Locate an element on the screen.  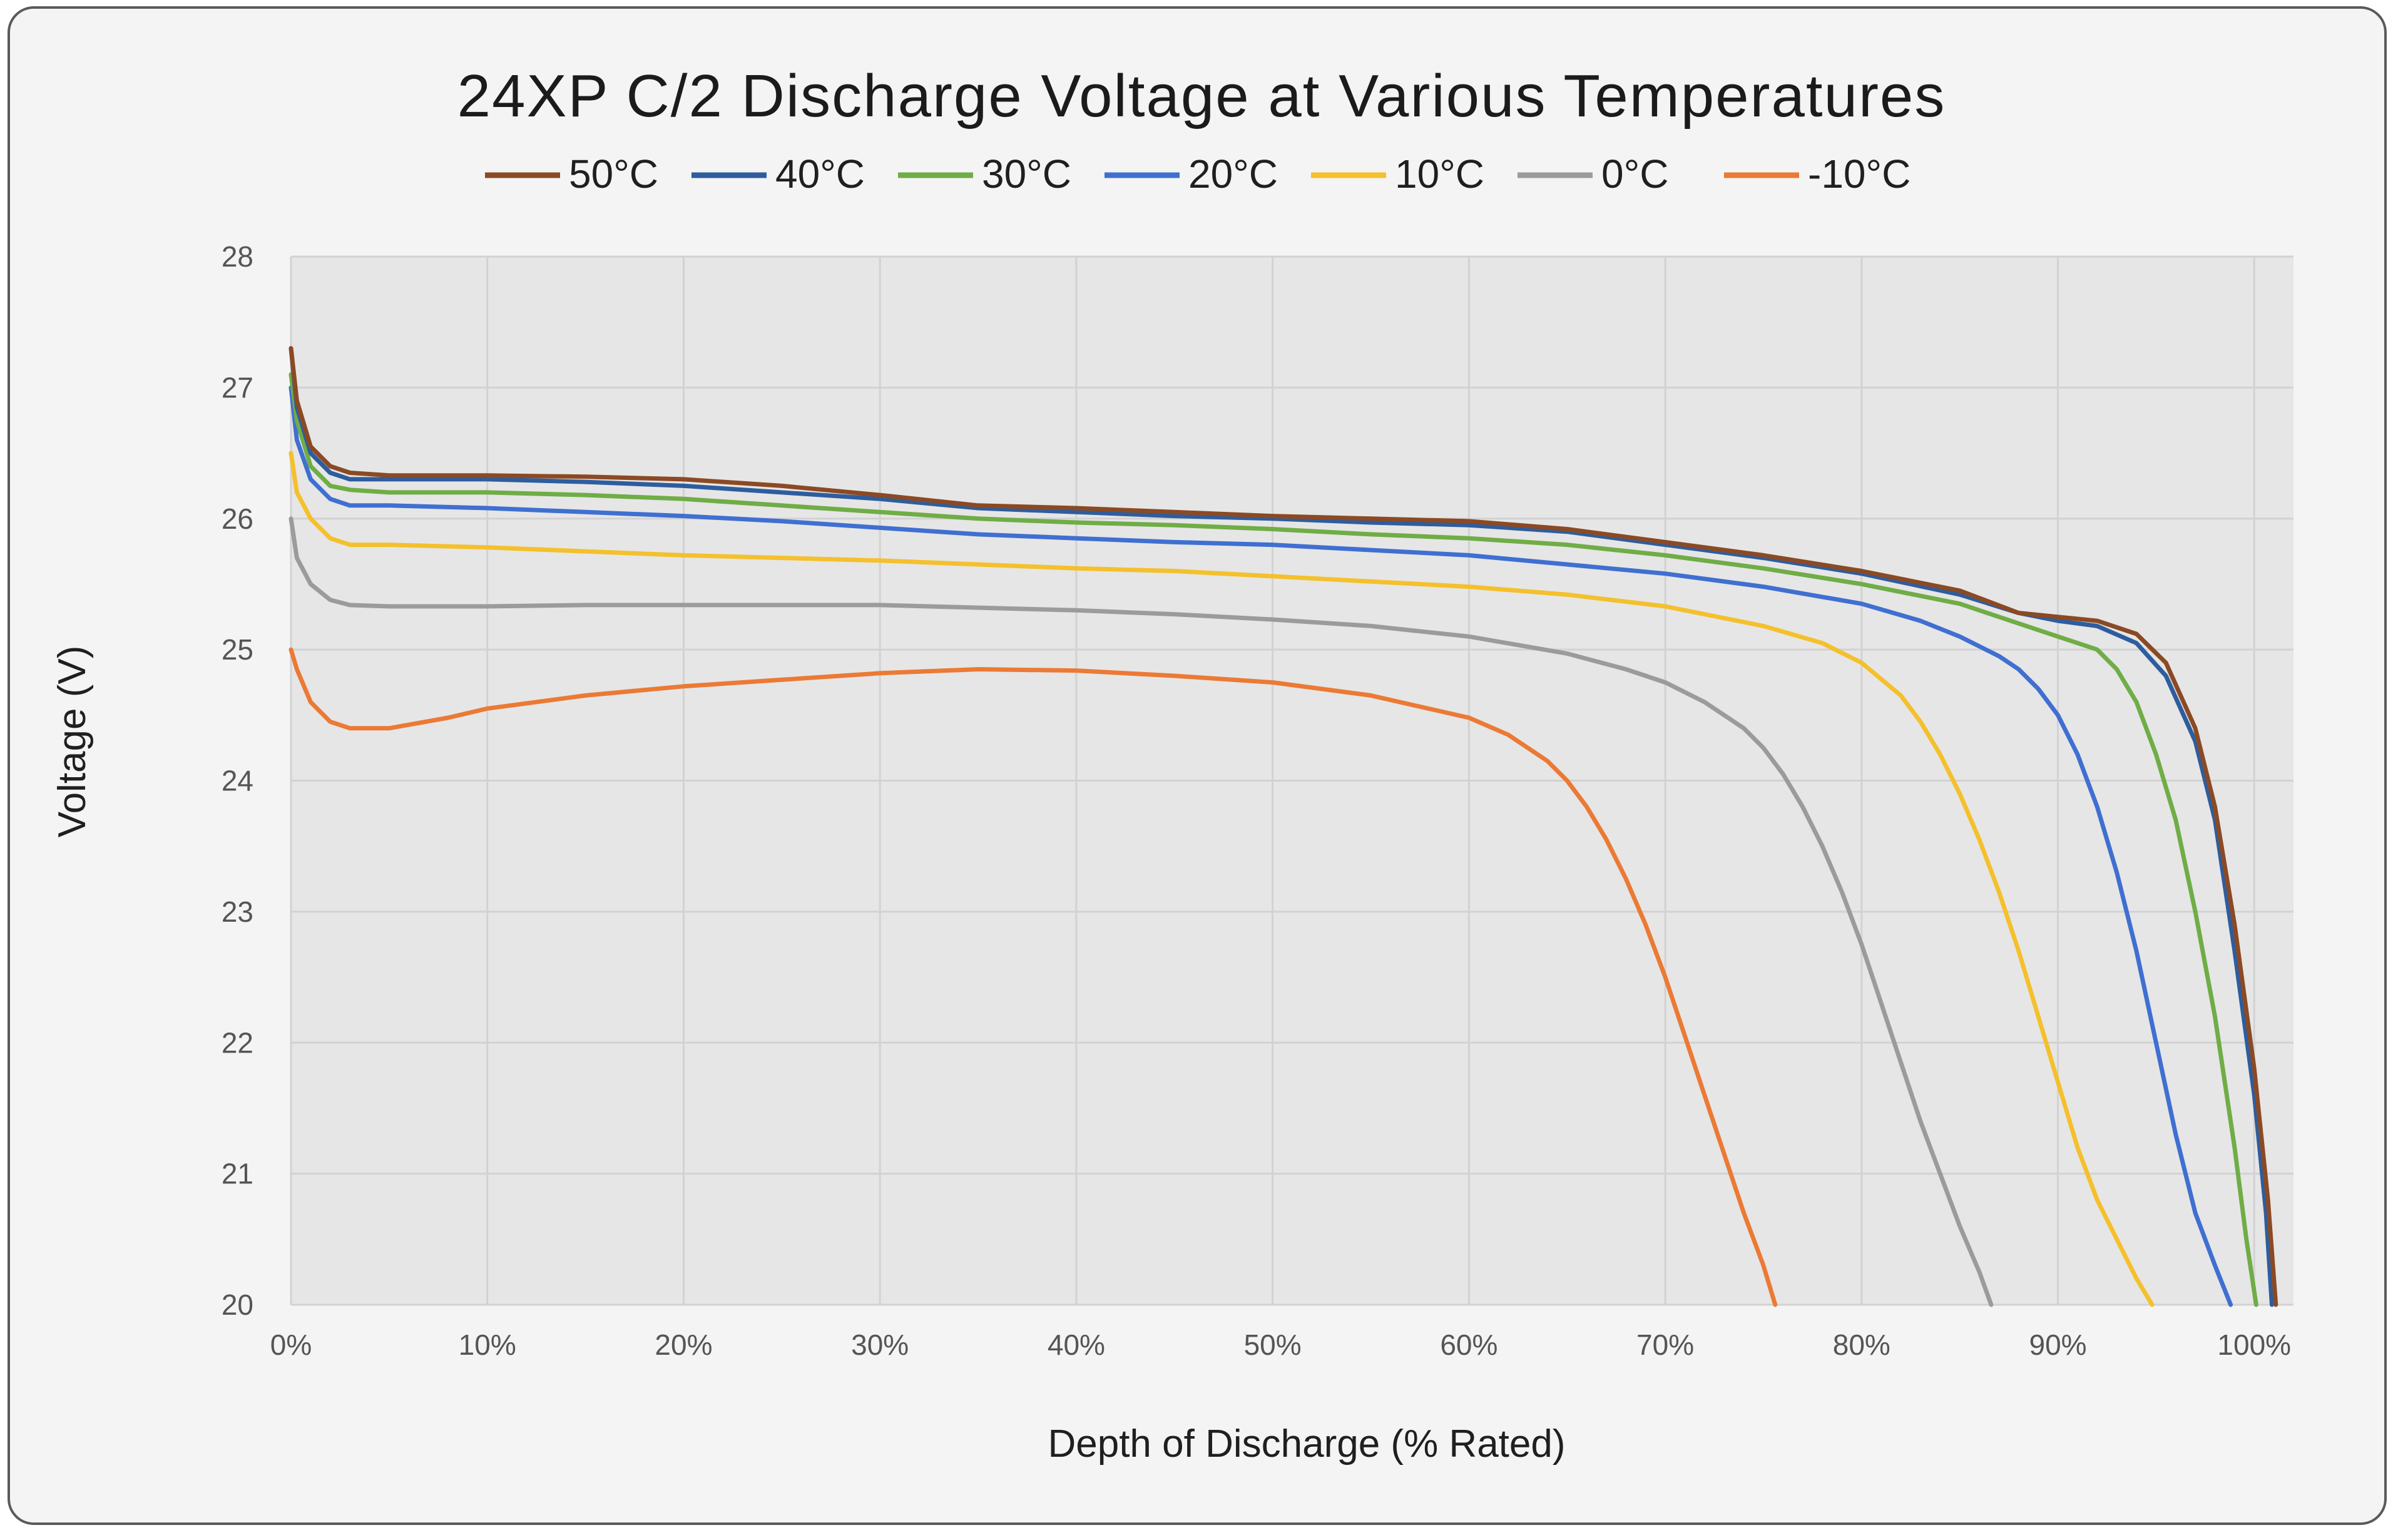
x-tick-label: 100% is located at coordinates (2254, 1344).